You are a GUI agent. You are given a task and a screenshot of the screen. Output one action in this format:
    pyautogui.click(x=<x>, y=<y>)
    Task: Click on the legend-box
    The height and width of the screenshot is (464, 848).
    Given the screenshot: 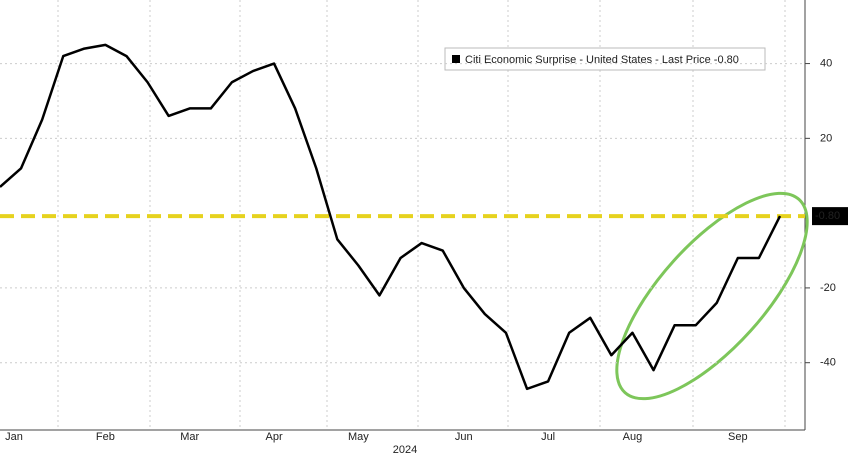 What is the action you would take?
    pyautogui.click(x=605, y=59)
    